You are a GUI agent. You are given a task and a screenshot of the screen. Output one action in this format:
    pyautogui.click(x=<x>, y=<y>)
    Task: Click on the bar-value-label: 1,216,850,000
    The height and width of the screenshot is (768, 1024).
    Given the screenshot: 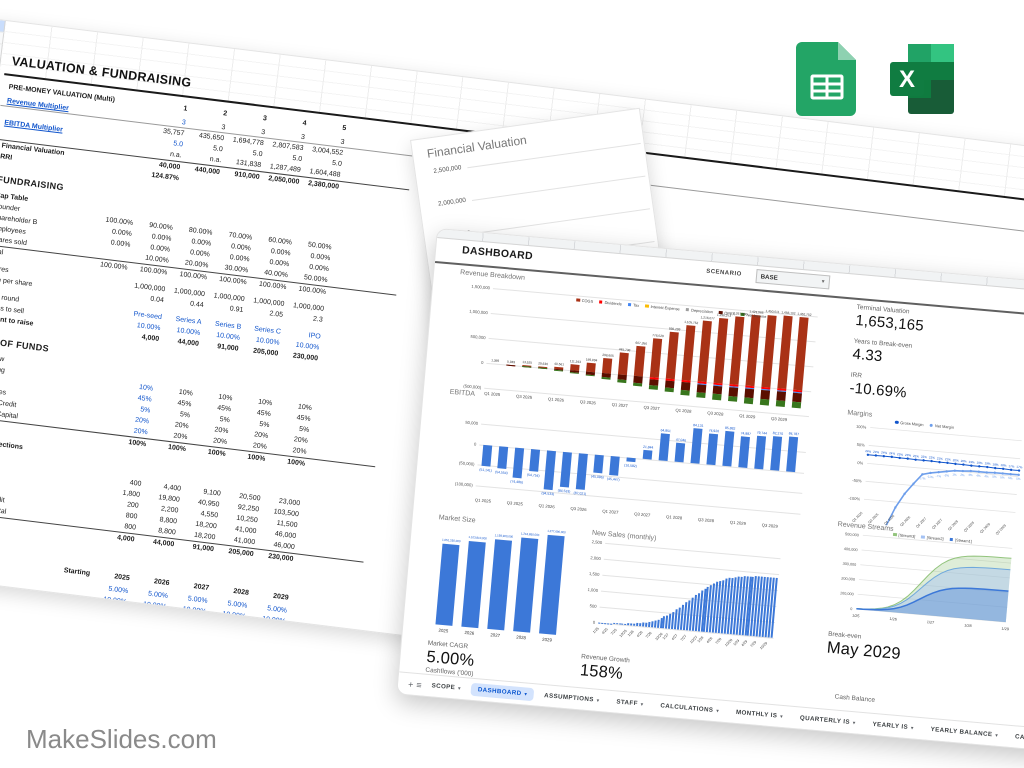 What is the action you would take?
    pyautogui.click(x=530, y=534)
    